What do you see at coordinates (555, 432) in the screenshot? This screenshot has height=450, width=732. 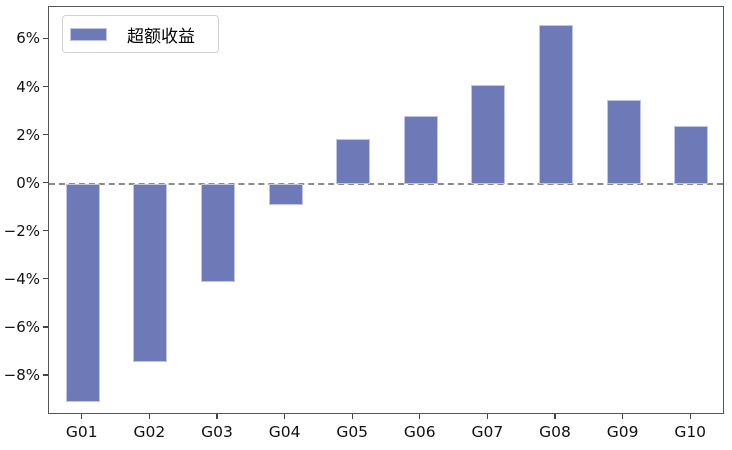 I see `x-tick-label-G08: G08` at bounding box center [555, 432].